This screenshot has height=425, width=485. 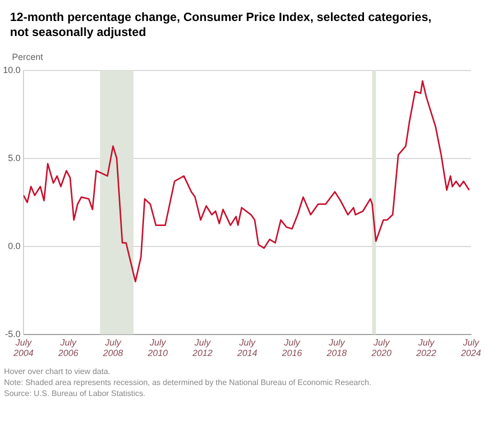 What do you see at coordinates (247, 347) in the screenshot?
I see `x-tick-label: July 2014` at bounding box center [247, 347].